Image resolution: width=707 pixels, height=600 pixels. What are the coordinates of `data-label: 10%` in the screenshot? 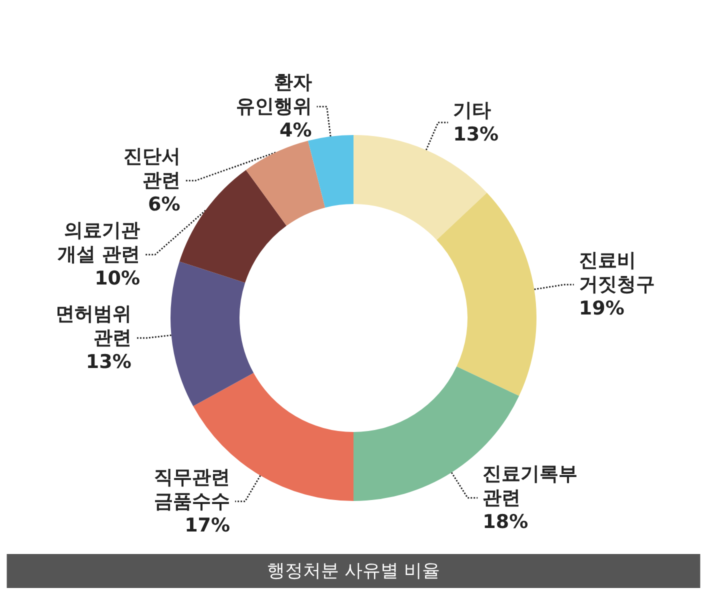 It's located at (117, 279).